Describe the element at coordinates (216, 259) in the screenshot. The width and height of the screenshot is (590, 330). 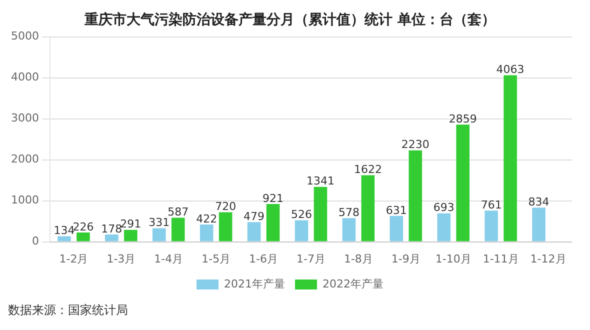
I see `x-tick-label: 1-5月` at that location.